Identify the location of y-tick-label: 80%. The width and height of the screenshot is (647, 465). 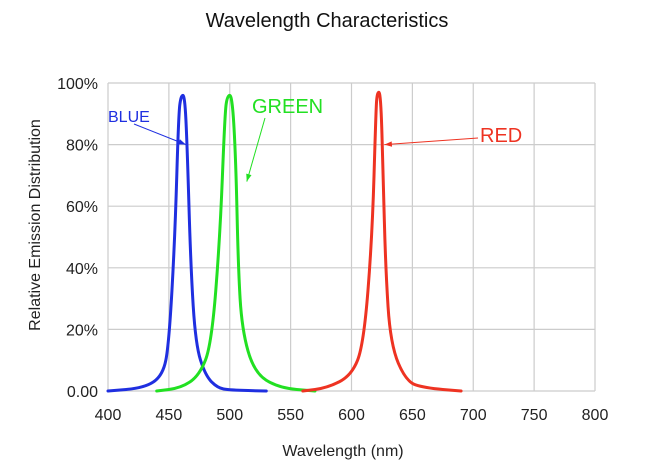
(82, 146).